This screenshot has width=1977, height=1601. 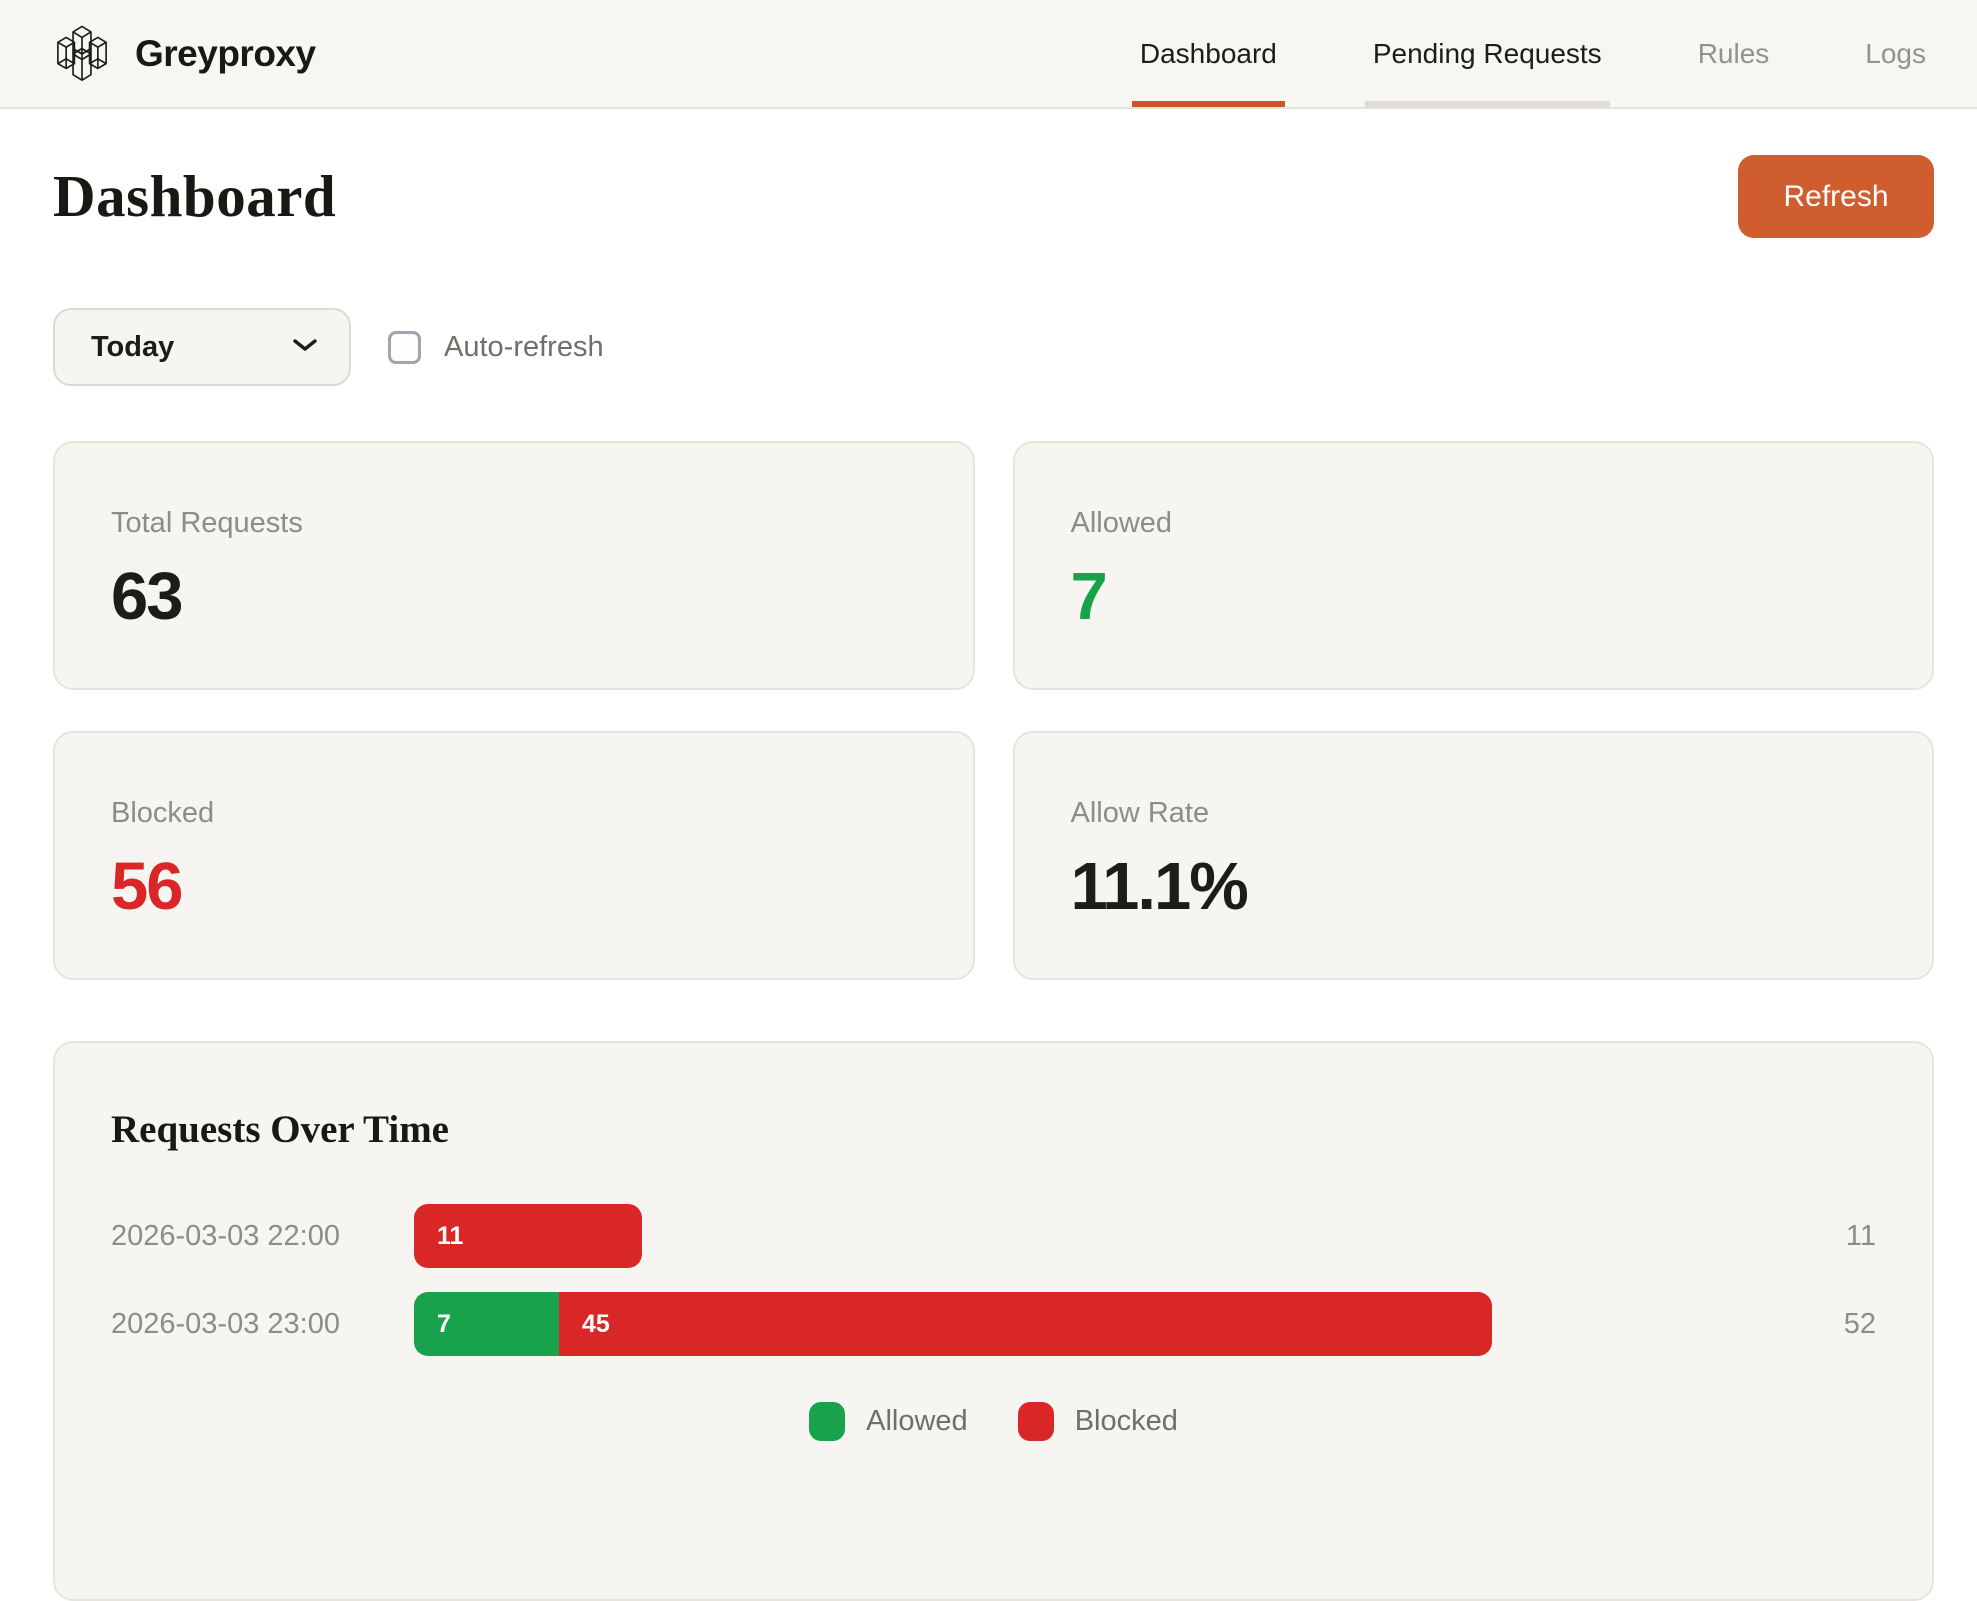 What do you see at coordinates (1473, 565) in the screenshot?
I see `stat-card-allowed: Allowed 7` at bounding box center [1473, 565].